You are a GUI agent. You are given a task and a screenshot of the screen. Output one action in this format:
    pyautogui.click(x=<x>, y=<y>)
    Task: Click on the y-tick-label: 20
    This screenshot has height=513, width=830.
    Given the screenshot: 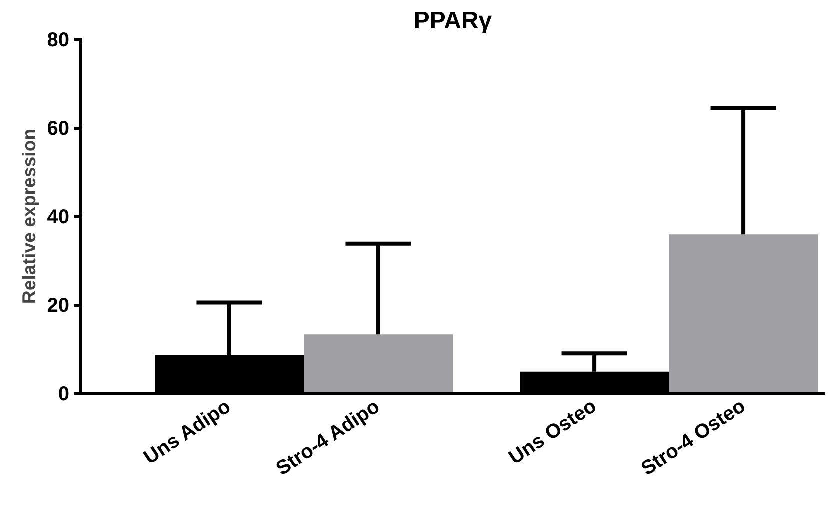 What is the action you would take?
    pyautogui.click(x=58, y=306)
    